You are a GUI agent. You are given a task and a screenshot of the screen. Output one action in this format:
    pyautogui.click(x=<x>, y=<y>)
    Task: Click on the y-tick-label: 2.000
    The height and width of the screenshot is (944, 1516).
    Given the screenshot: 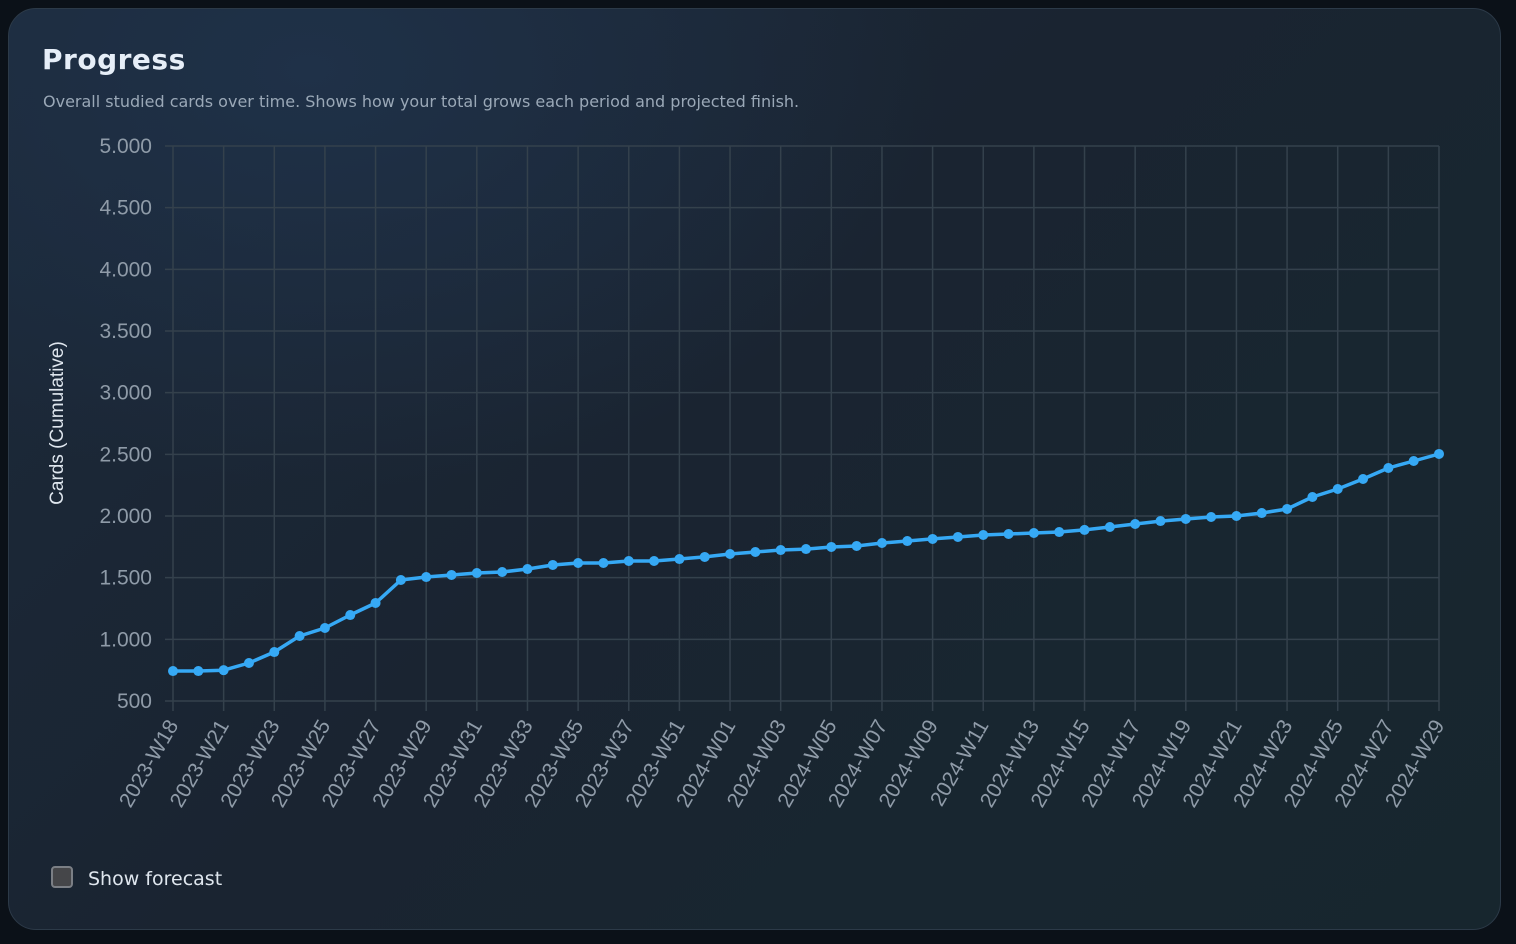 What is the action you would take?
    pyautogui.click(x=125, y=516)
    